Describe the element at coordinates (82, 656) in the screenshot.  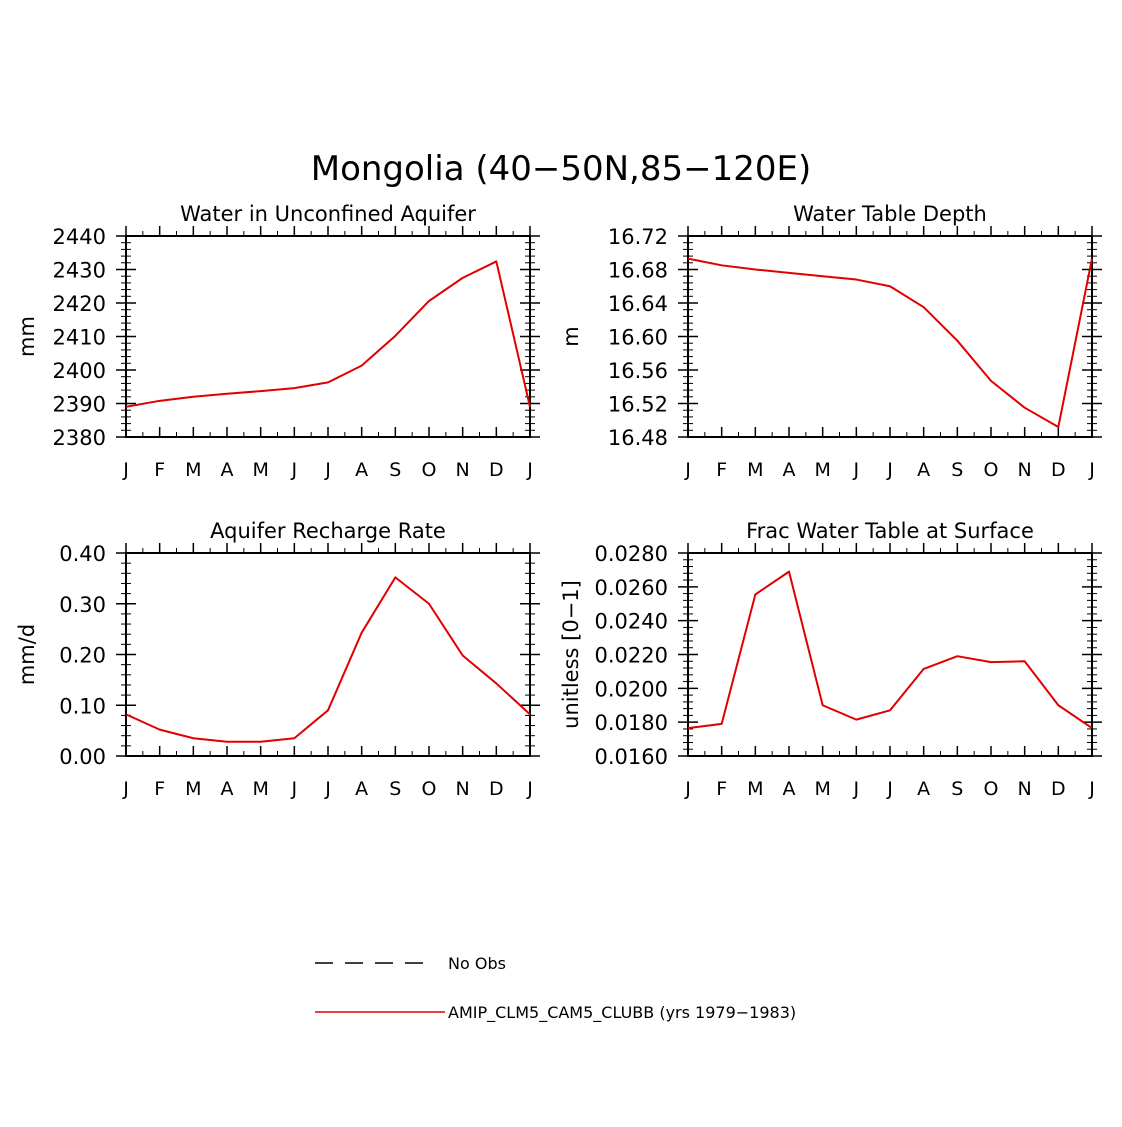
I see `y-tick-label: 0.20` at that location.